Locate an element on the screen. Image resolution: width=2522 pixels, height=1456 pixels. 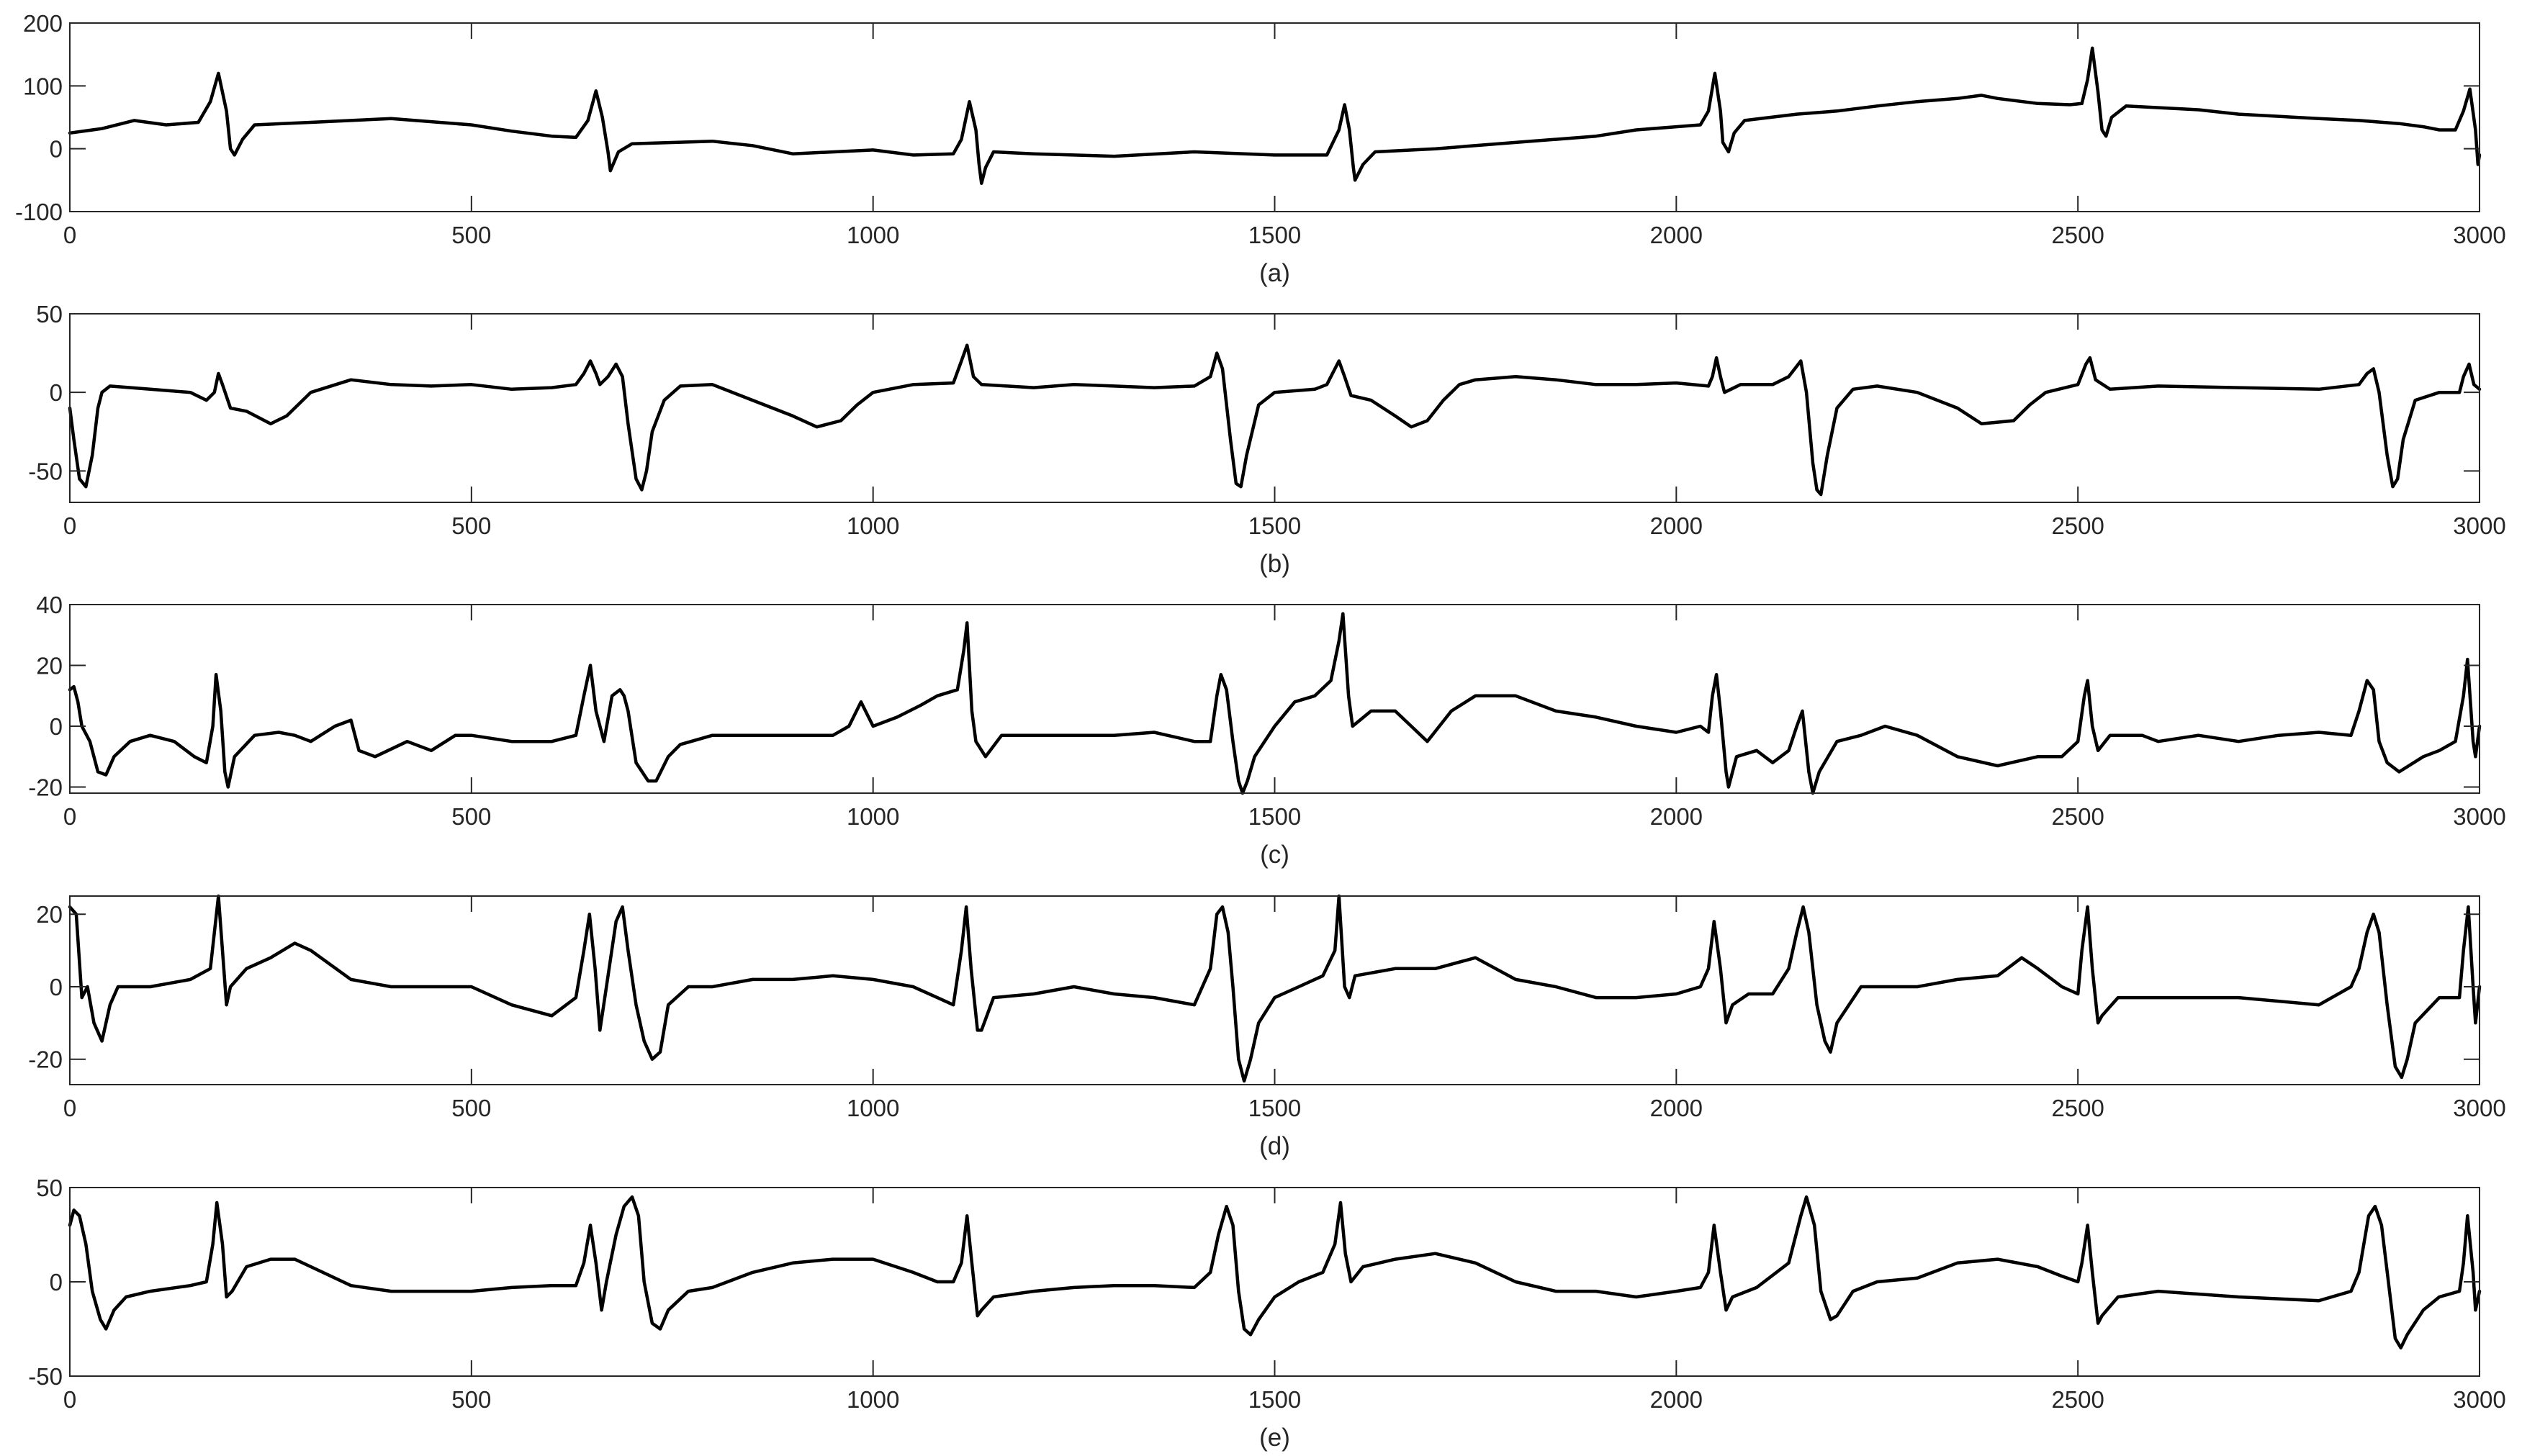
y-tick-label: 100 is located at coordinates (43, 86).